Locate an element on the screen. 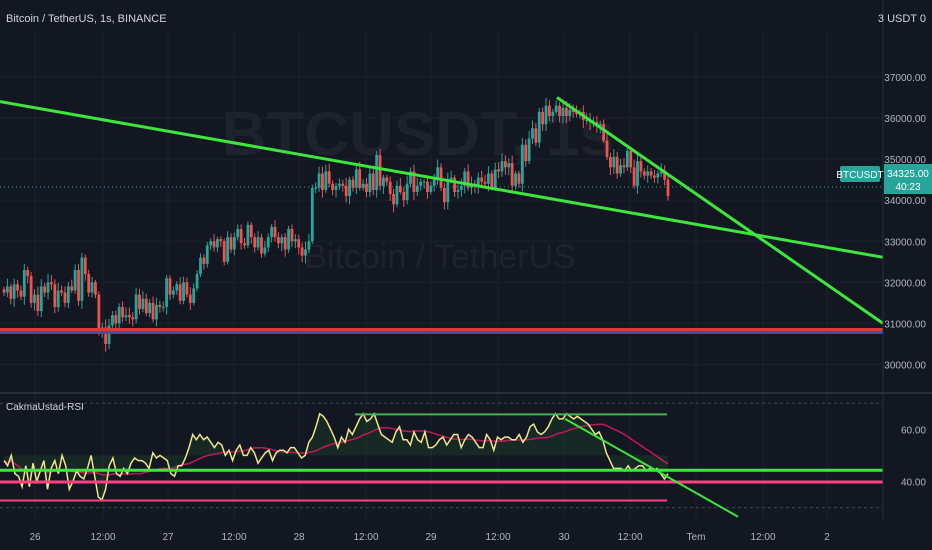 The height and width of the screenshot is (550, 932). price-label-countdown: 40:23 is located at coordinates (907, 187).